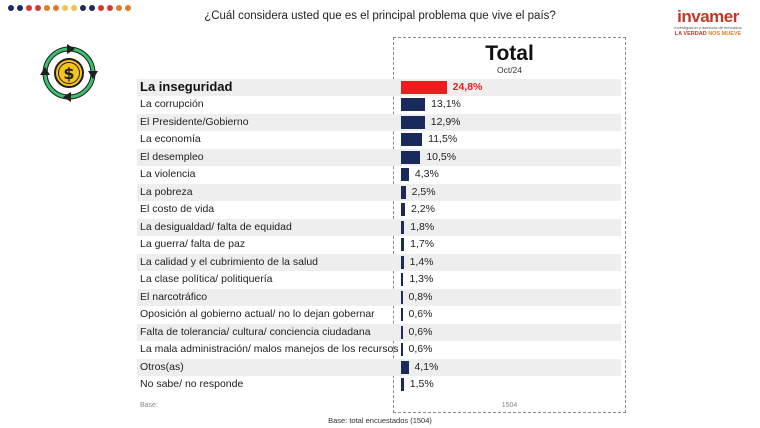 Image resolution: width=760 pixels, height=428 pixels. What do you see at coordinates (426, 366) in the screenshot?
I see `data-label: 4,1%` at bounding box center [426, 366].